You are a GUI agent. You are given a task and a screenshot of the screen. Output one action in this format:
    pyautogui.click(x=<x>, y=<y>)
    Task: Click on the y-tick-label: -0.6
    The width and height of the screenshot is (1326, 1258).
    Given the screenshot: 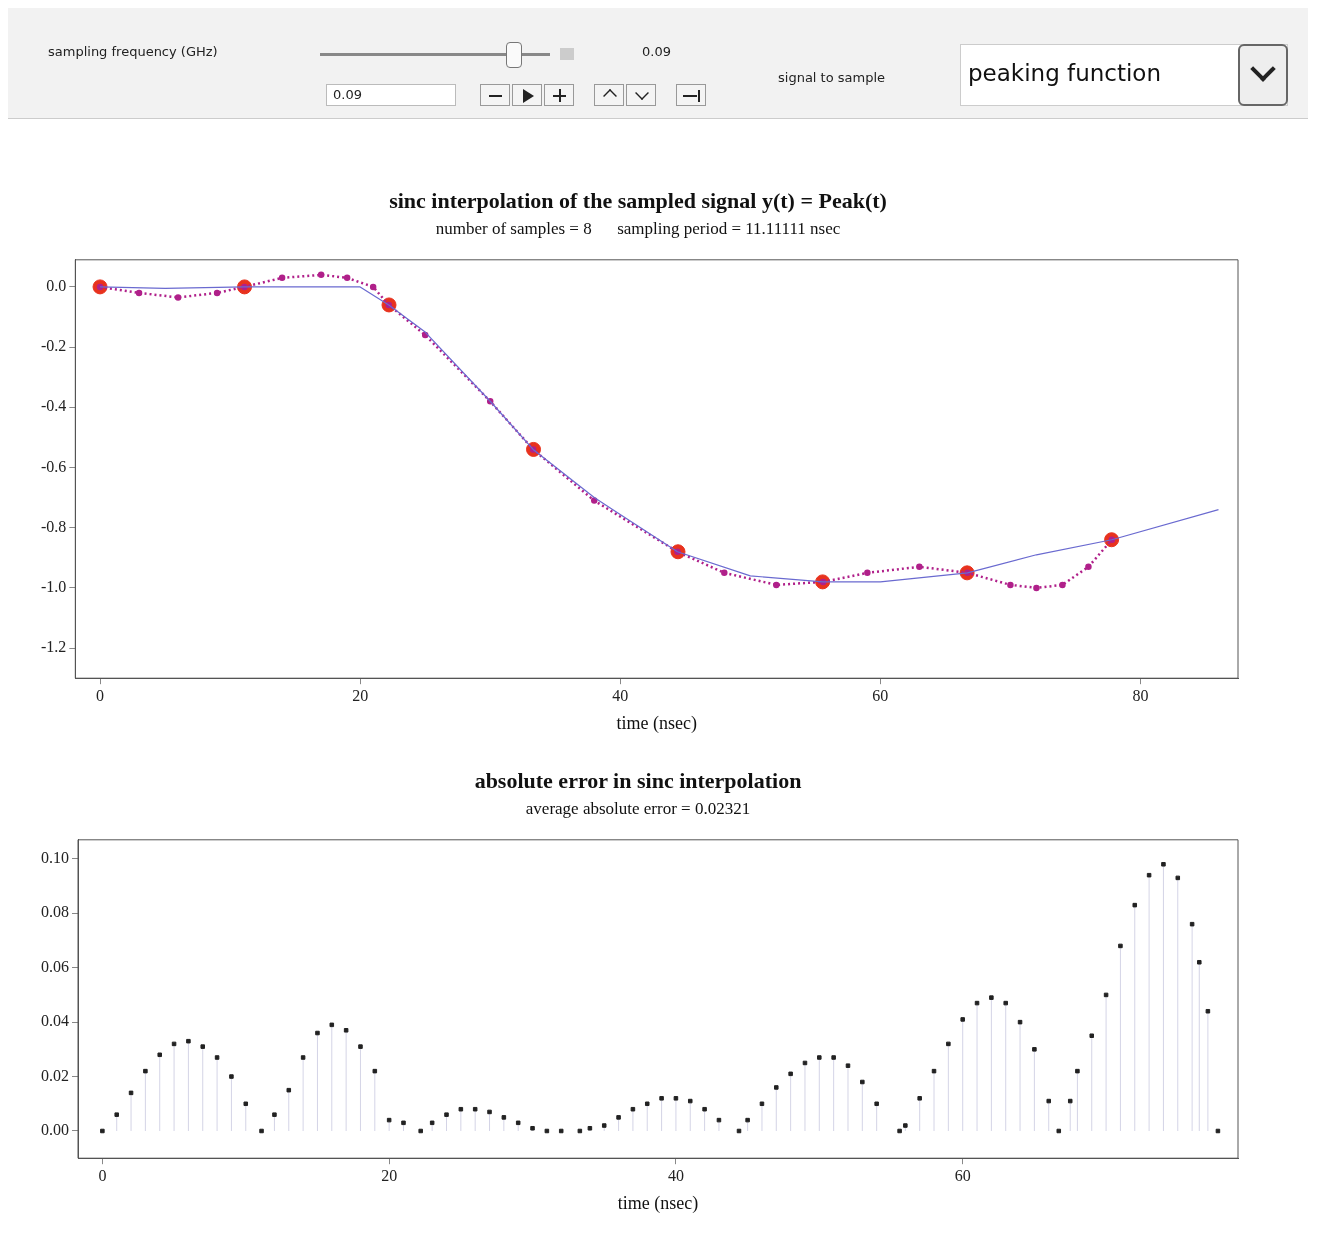 What is the action you would take?
    pyautogui.click(x=54, y=466)
    